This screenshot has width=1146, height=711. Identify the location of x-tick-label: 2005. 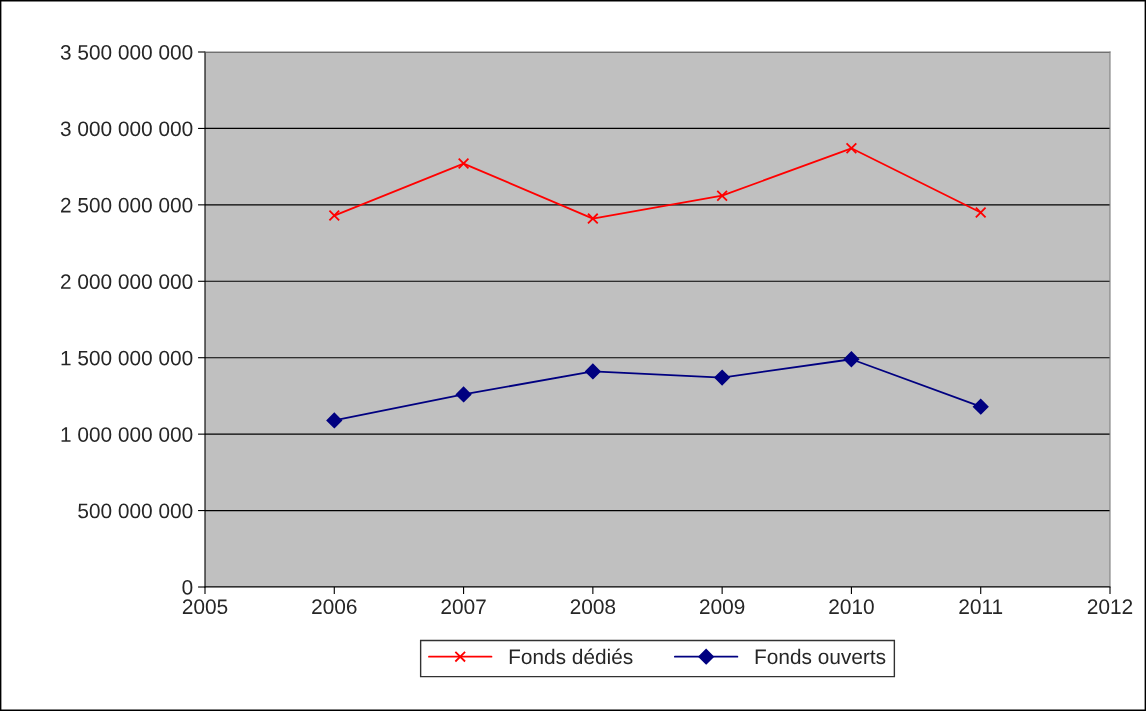
(205, 607).